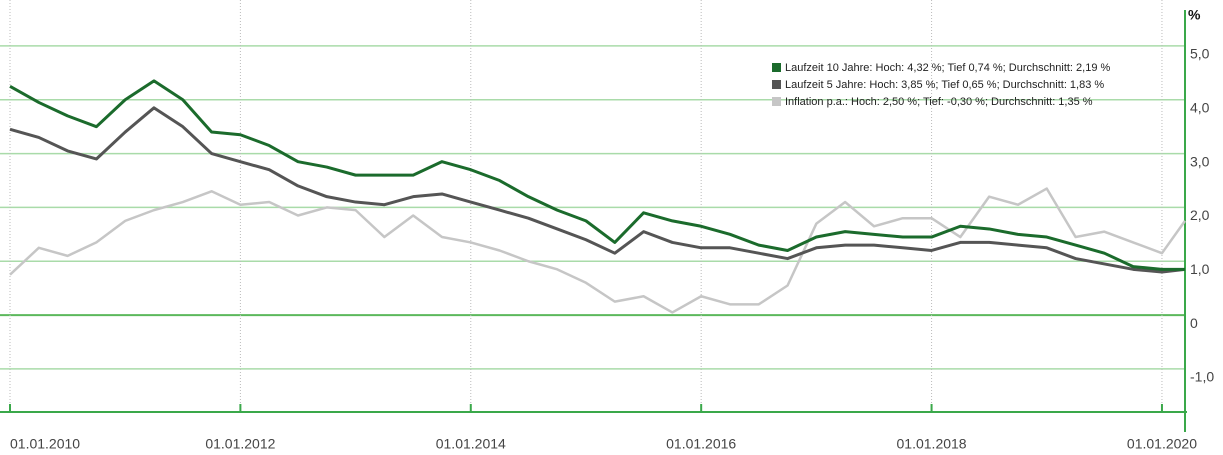 The width and height of the screenshot is (1223, 455). Describe the element at coordinates (1202, 377) in the screenshot. I see `y-tick-label: -1,0` at that location.